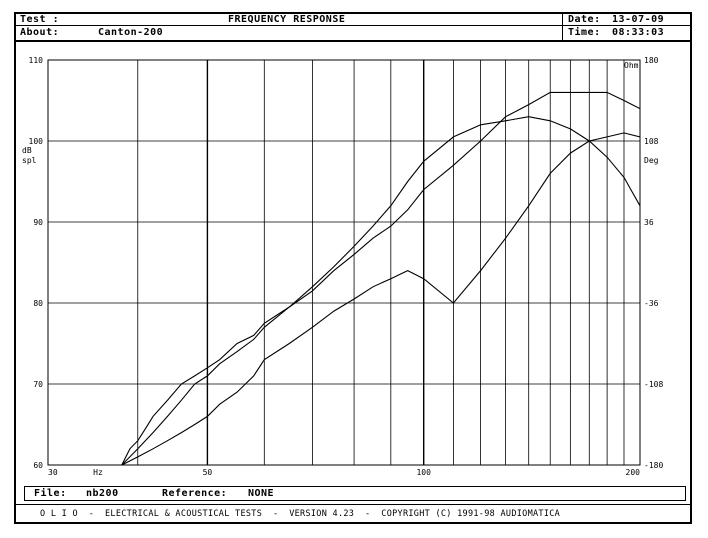 This screenshot has height=538, width=708. Describe the element at coordinates (653, 384) in the screenshot. I see `y2-tick-label: -108` at that location.